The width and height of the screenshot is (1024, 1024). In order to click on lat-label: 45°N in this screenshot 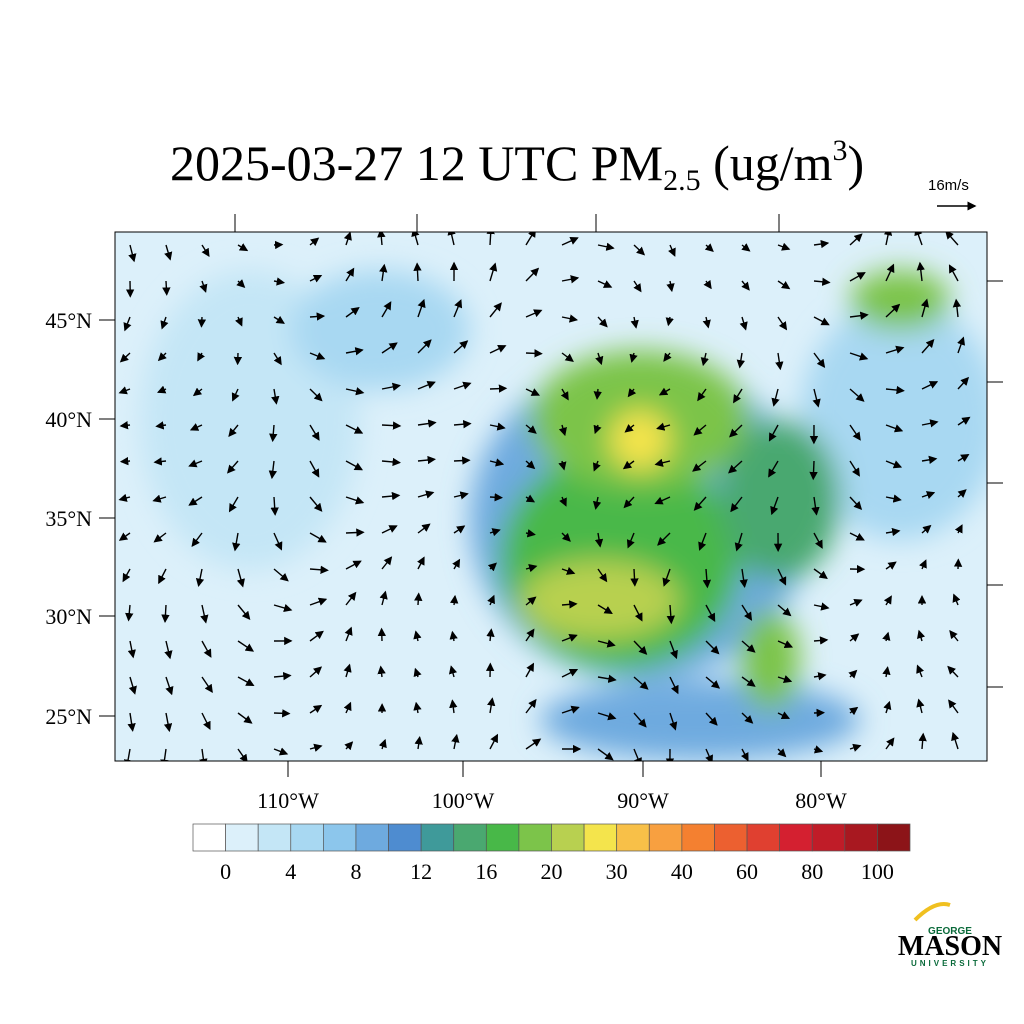, I will do `click(68, 320)`.